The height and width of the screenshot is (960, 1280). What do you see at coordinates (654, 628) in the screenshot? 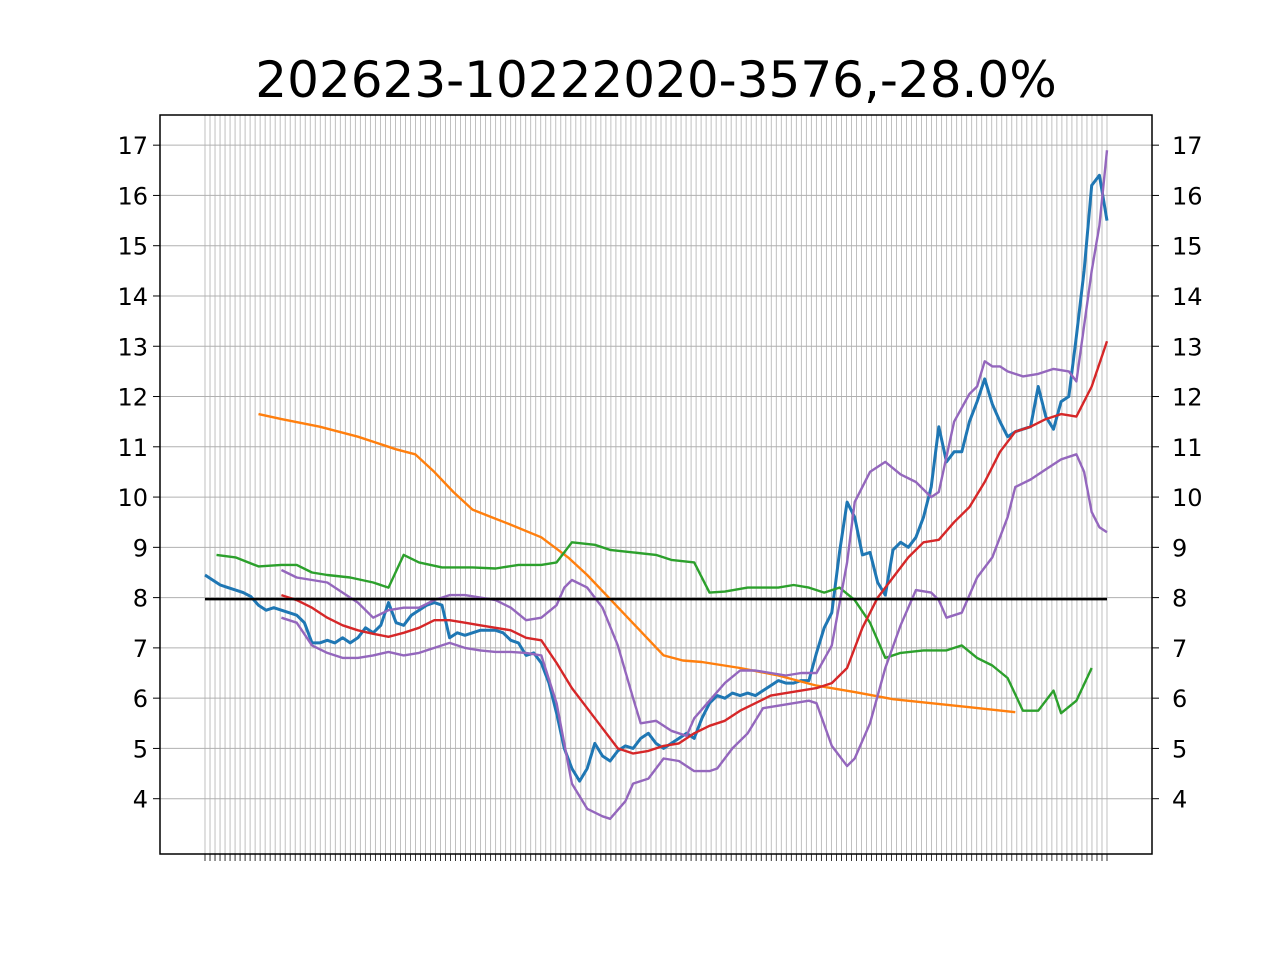
I see `series-line-slow_line` at bounding box center [654, 628].